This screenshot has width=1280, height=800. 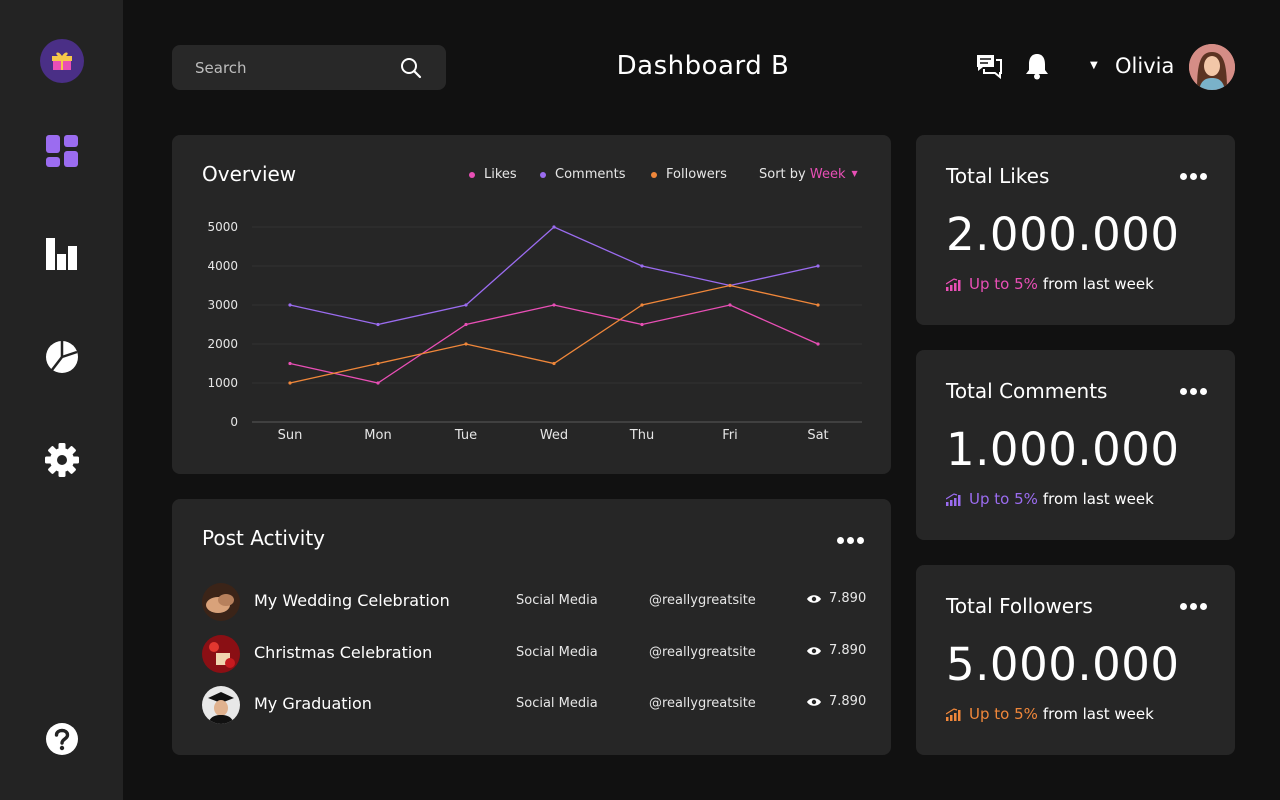 I want to click on post-title: My Wedding Celebration, so click(x=352, y=600).